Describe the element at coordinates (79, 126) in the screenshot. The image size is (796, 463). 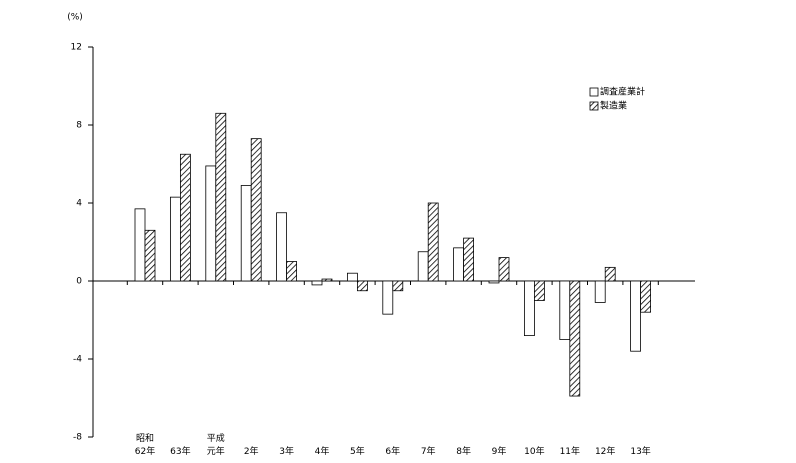
I see `y-tick-label: 8` at that location.